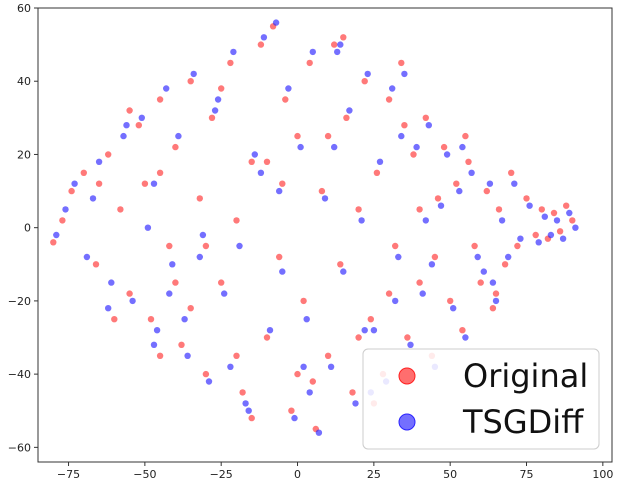  Describe the element at coordinates (481, 399) in the screenshot. I see `legend: Original TSGDiff` at that location.